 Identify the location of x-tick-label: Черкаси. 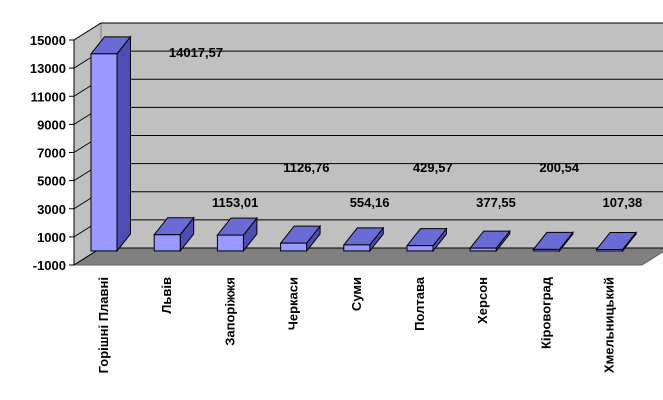
(293, 303).